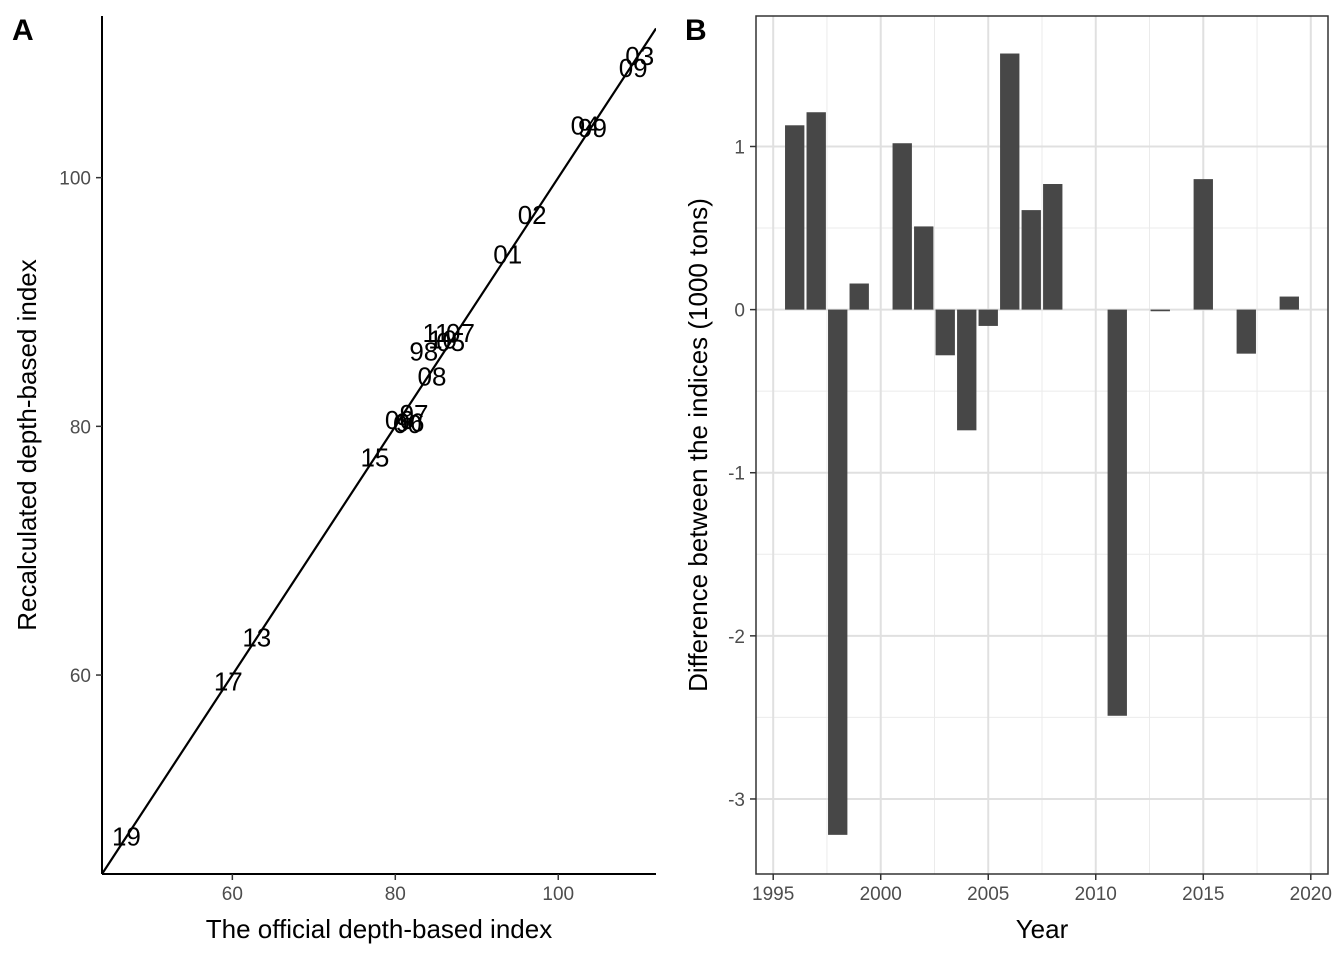  I want to click on x-tick-label: 2020, so click(1311, 894).